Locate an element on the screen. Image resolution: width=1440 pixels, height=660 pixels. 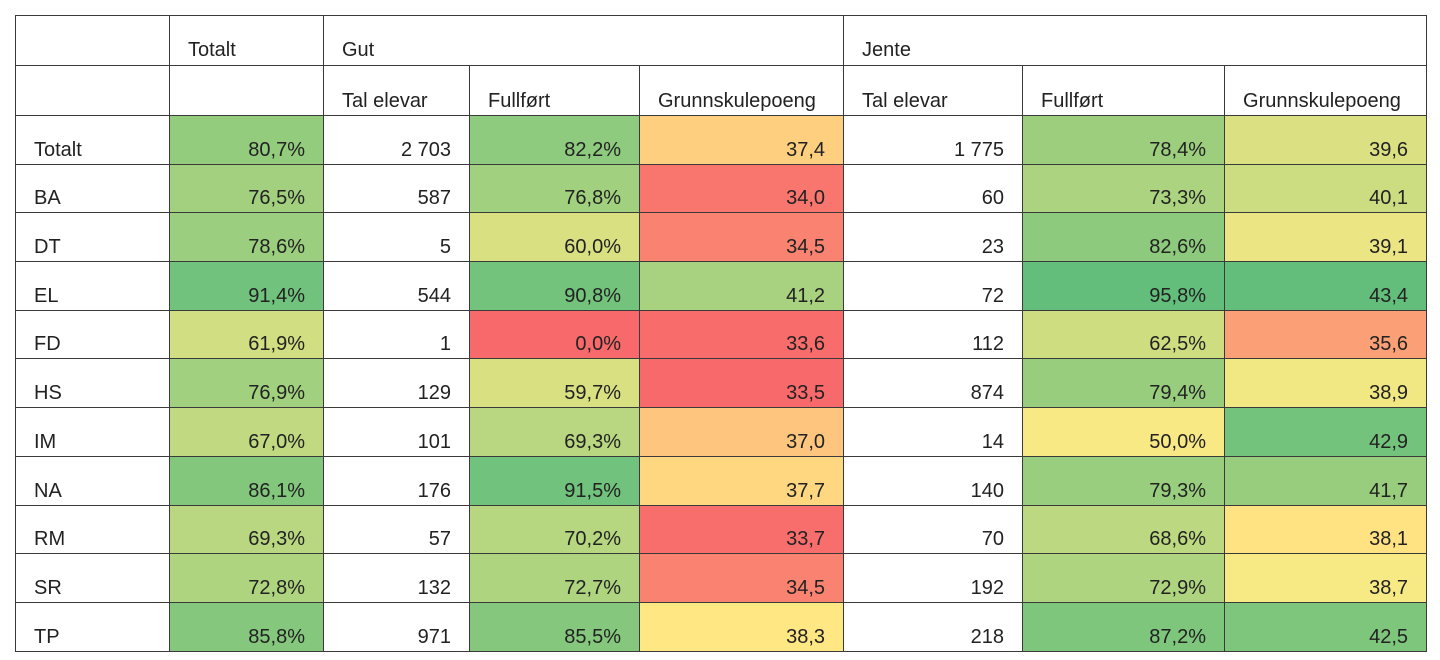
table-row: HS 76,9% 129 59,7% 33,5 874 79,4% 38,9 is located at coordinates (721, 383).